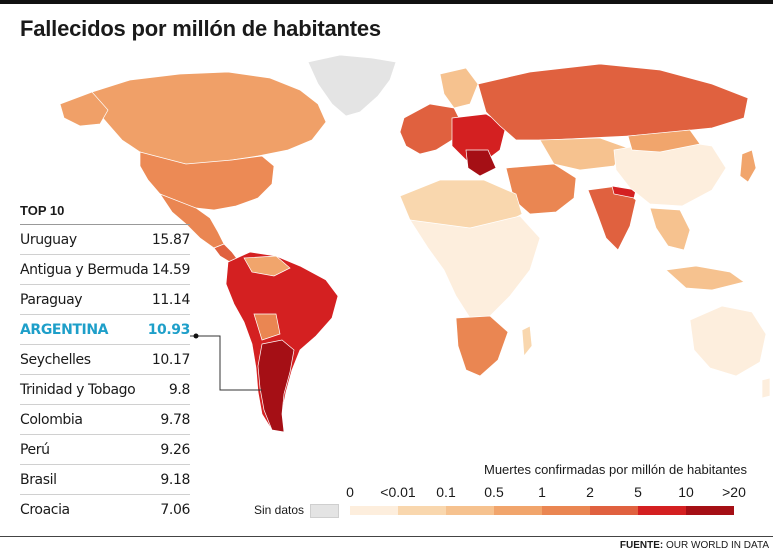 Image resolution: width=773 pixels, height=556 pixels. Describe the element at coordinates (748, 166) in the screenshot. I see `region-japan` at that location.